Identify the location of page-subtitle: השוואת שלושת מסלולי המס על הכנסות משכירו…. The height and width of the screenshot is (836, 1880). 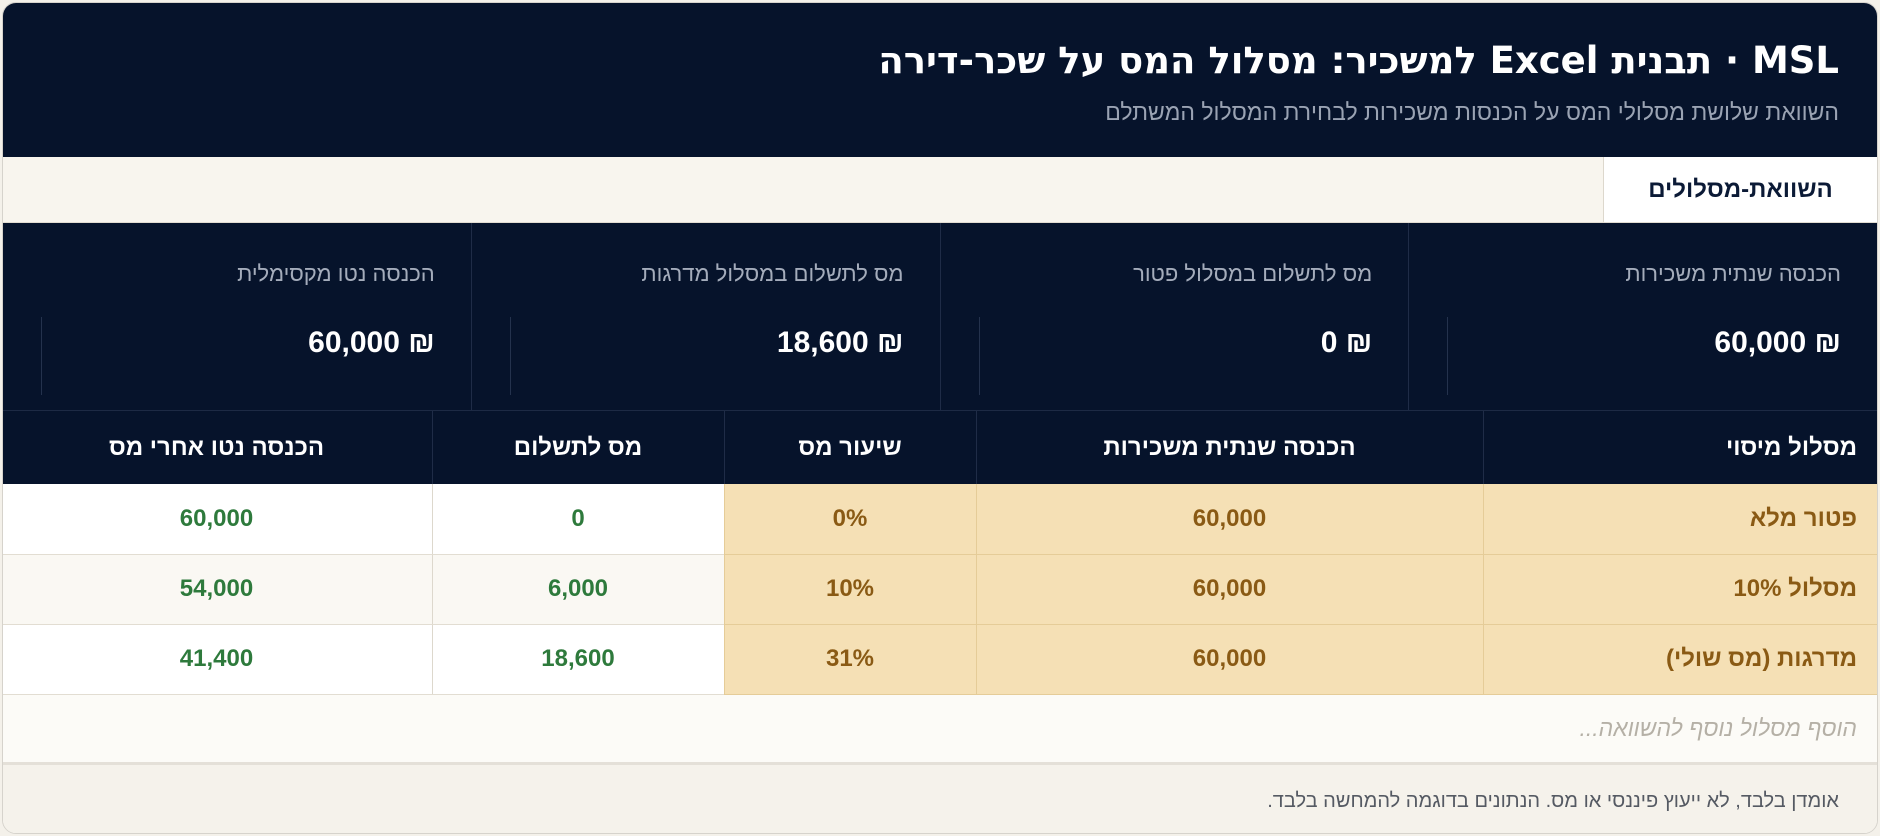
(1472, 112).